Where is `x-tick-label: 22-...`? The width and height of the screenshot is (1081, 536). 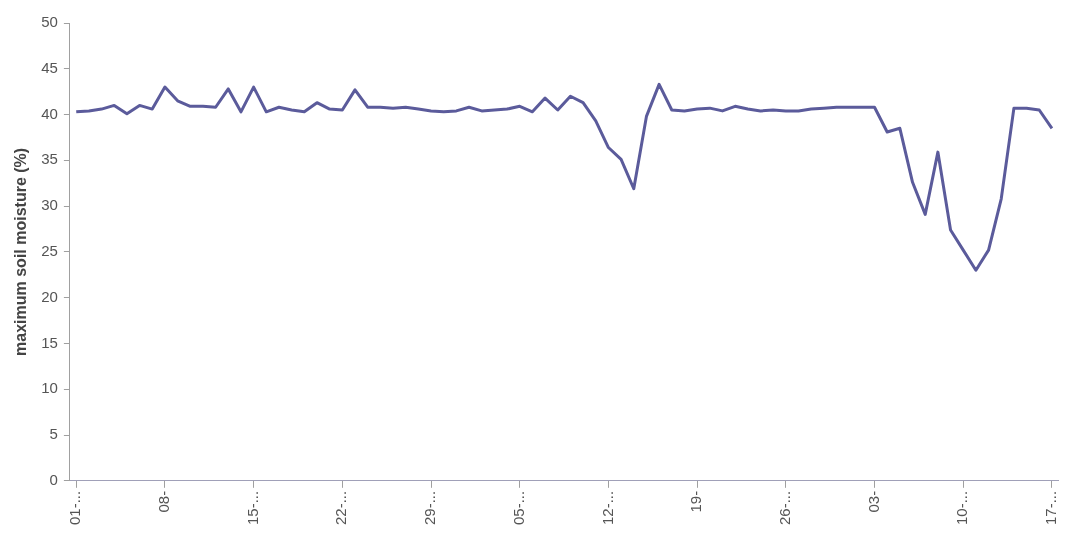 x-tick-label: 22-... is located at coordinates (341, 508).